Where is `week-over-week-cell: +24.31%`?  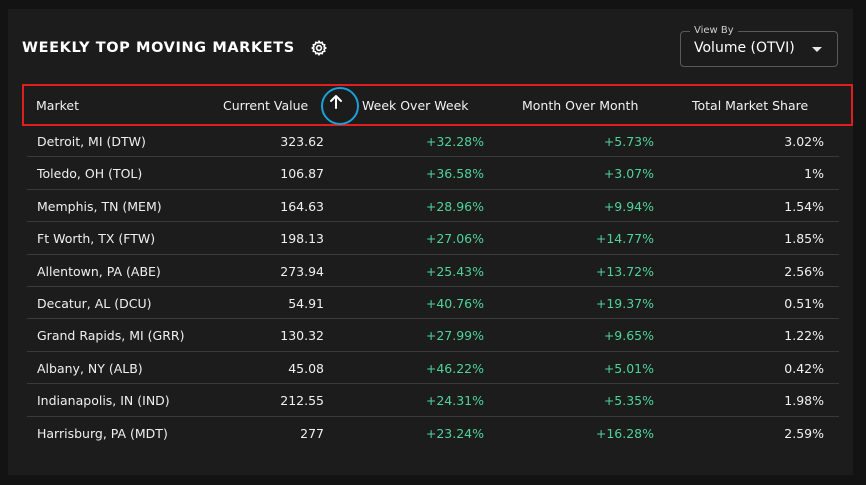
week-over-week-cell: +24.31% is located at coordinates (454, 401).